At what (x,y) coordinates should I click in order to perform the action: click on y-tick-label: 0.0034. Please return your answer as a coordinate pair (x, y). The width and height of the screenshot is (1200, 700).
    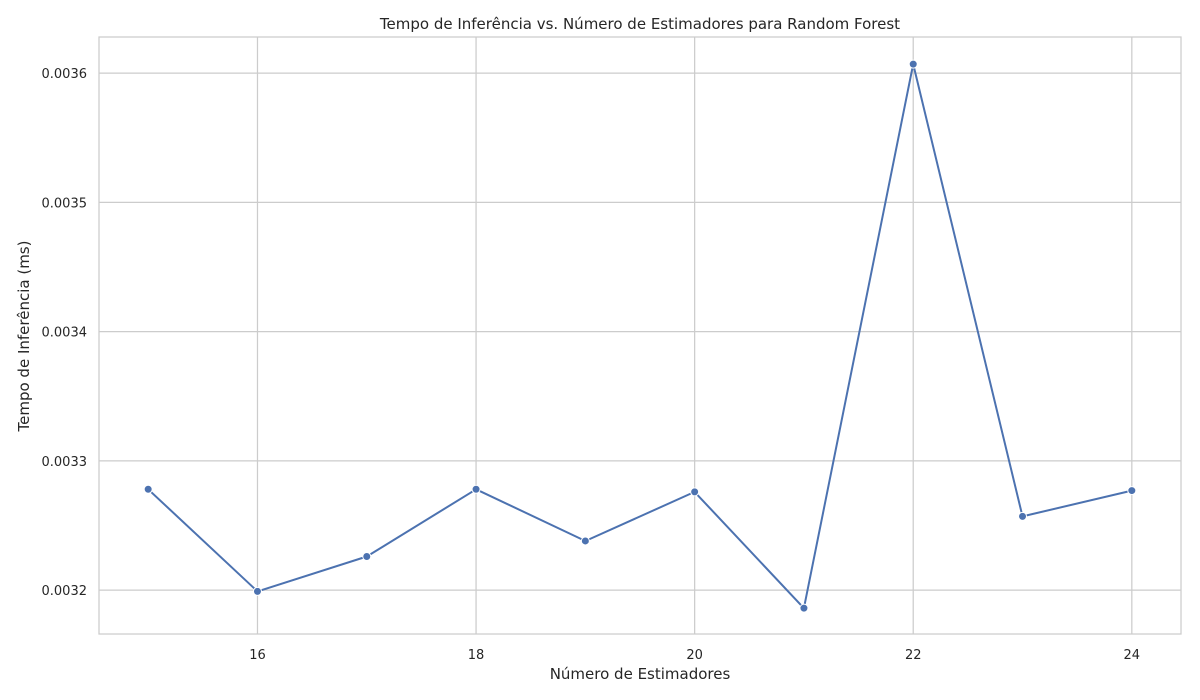
    Looking at the image, I should click on (65, 333).